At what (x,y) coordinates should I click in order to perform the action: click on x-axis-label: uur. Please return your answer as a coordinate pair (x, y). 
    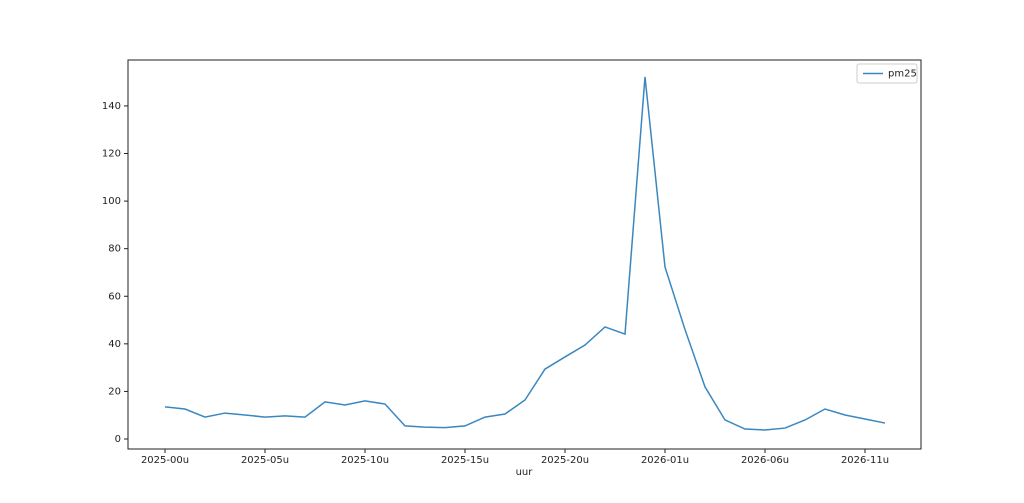
    Looking at the image, I should click on (525, 472).